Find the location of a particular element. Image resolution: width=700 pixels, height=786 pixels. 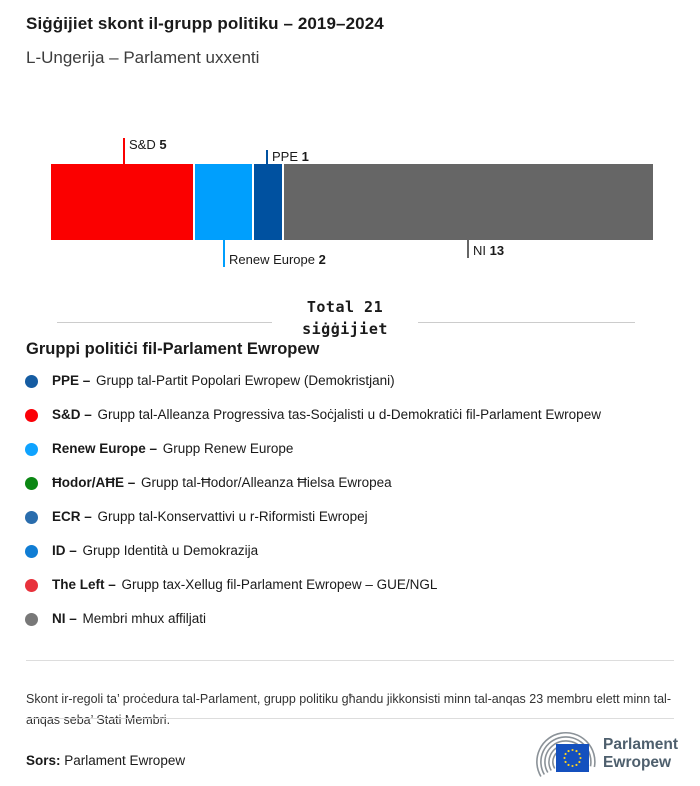

bar-segment-ni is located at coordinates (468, 202).